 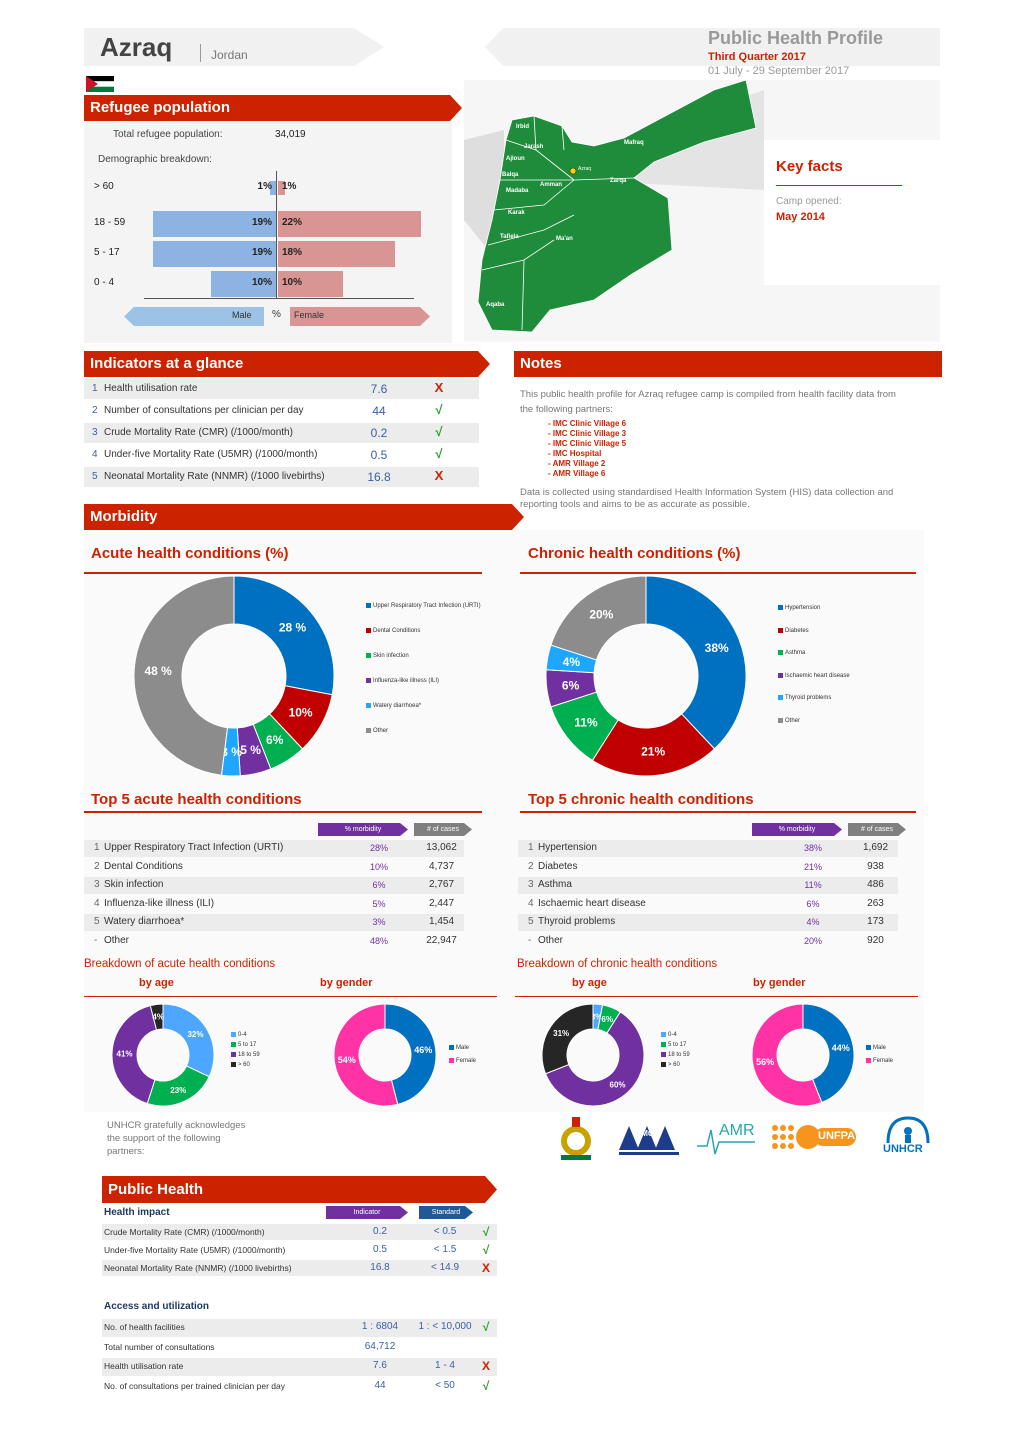 I want to click on chronic-by-age-label: by age, so click(x=589, y=983).